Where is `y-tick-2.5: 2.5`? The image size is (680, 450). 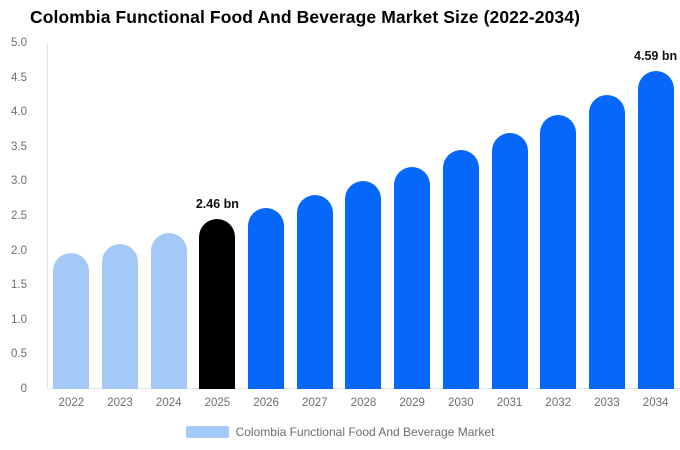 y-tick-2.5: 2.5 is located at coordinates (19, 216).